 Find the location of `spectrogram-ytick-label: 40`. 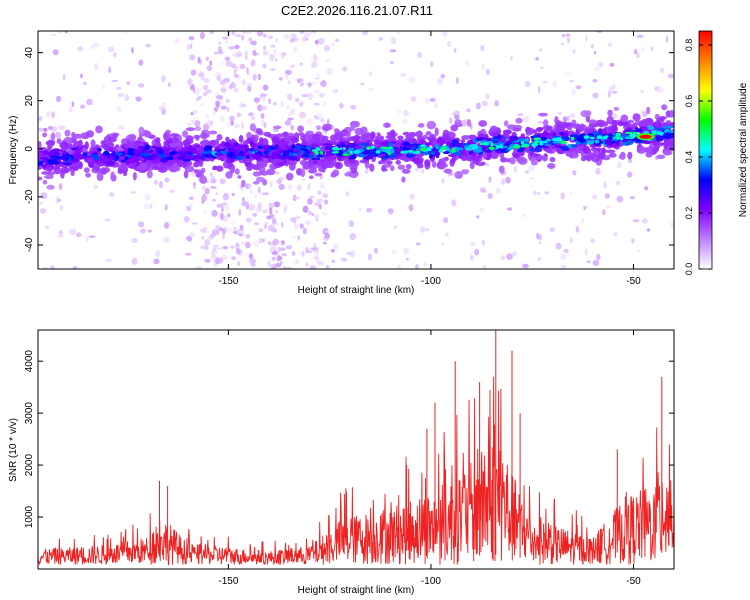

spectrogram-ytick-label: 40 is located at coordinates (29, 53).